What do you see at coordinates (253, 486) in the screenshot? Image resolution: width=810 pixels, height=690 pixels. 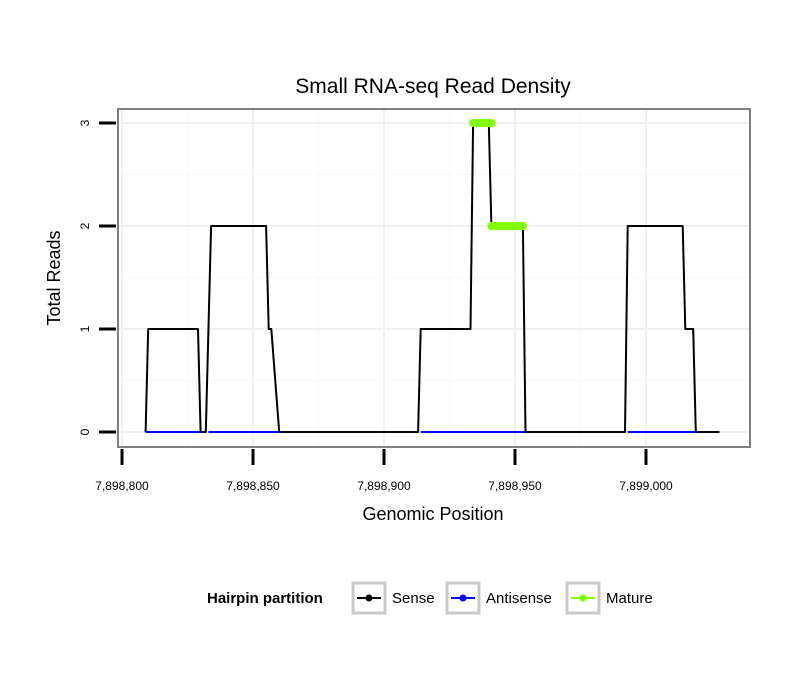 I see `x-tick-label: 7,898,850` at bounding box center [253, 486].